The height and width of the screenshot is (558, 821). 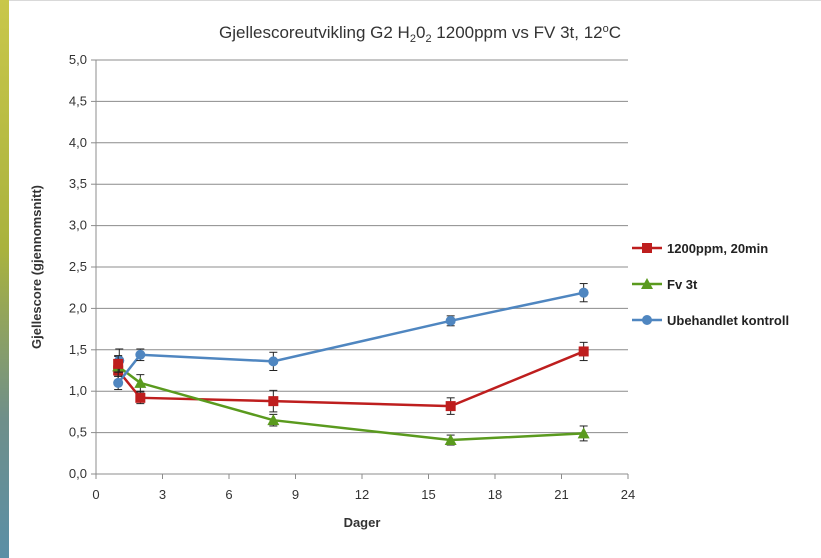 I want to click on legend: 1200ppm, 20min Fv 3t Ubehandlet kontroll, so click(x=710, y=284).